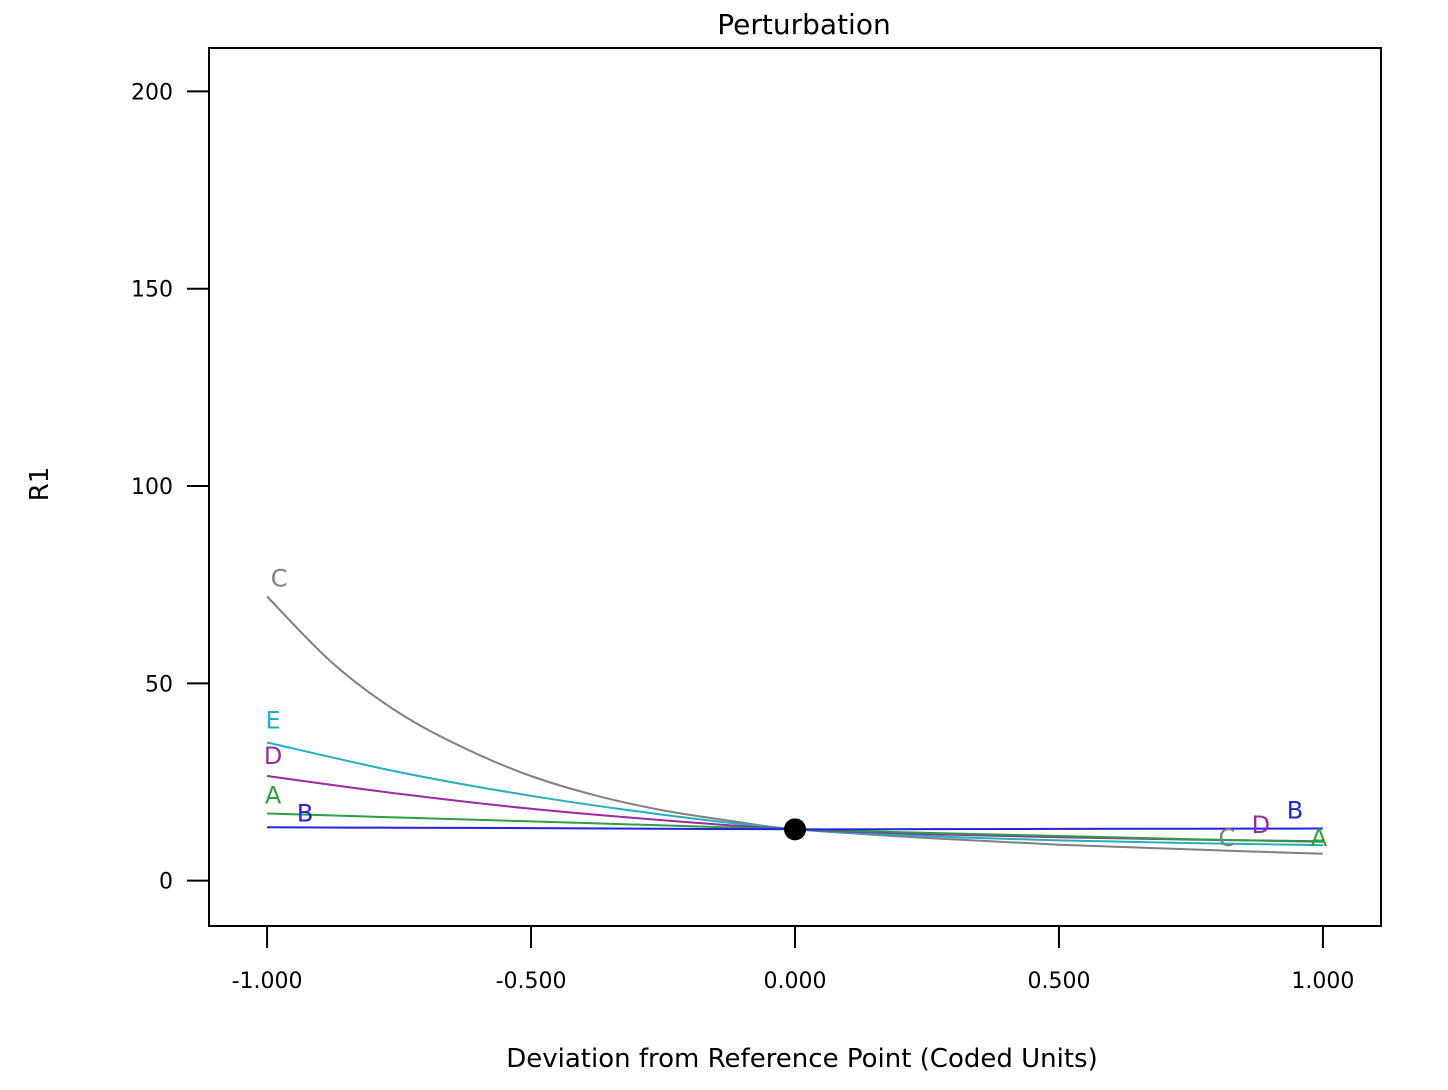  Describe the element at coordinates (531, 981) in the screenshot. I see `x-tick-label: -0.500` at that location.